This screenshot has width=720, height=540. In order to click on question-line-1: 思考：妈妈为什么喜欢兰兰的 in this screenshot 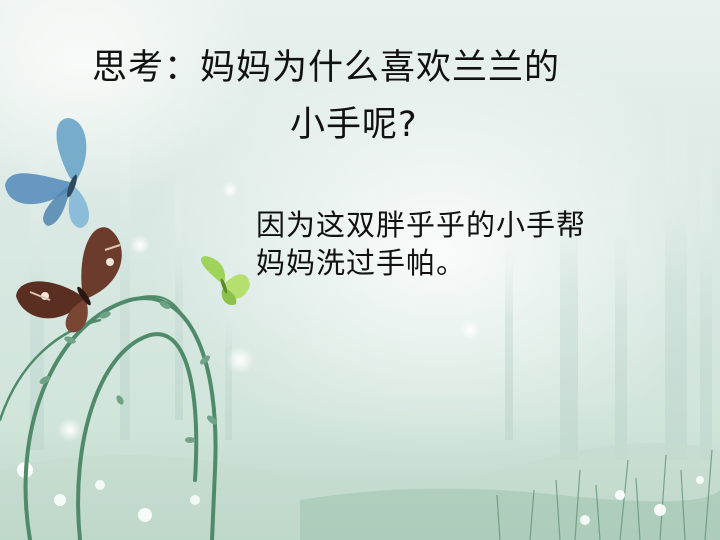, I will do `click(326, 68)`.